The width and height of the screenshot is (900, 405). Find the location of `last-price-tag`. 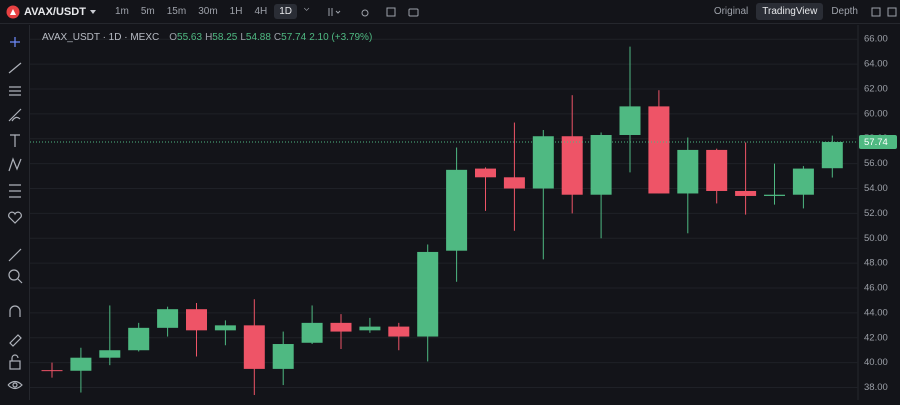

last-price-tag is located at coordinates (878, 141).